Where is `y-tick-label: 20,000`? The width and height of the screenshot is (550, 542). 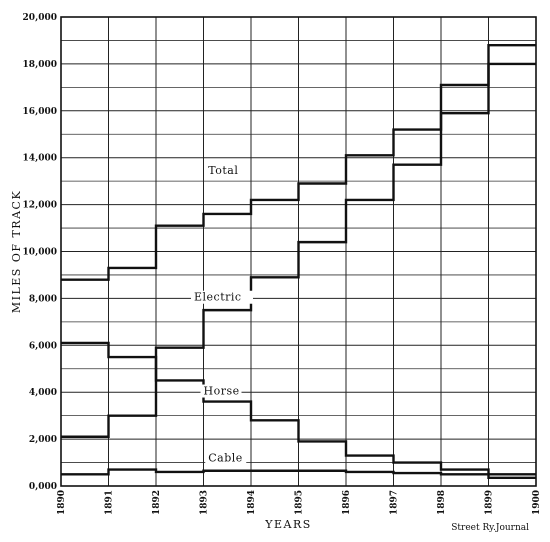
y-tick-label: 20,000 is located at coordinates (40, 18).